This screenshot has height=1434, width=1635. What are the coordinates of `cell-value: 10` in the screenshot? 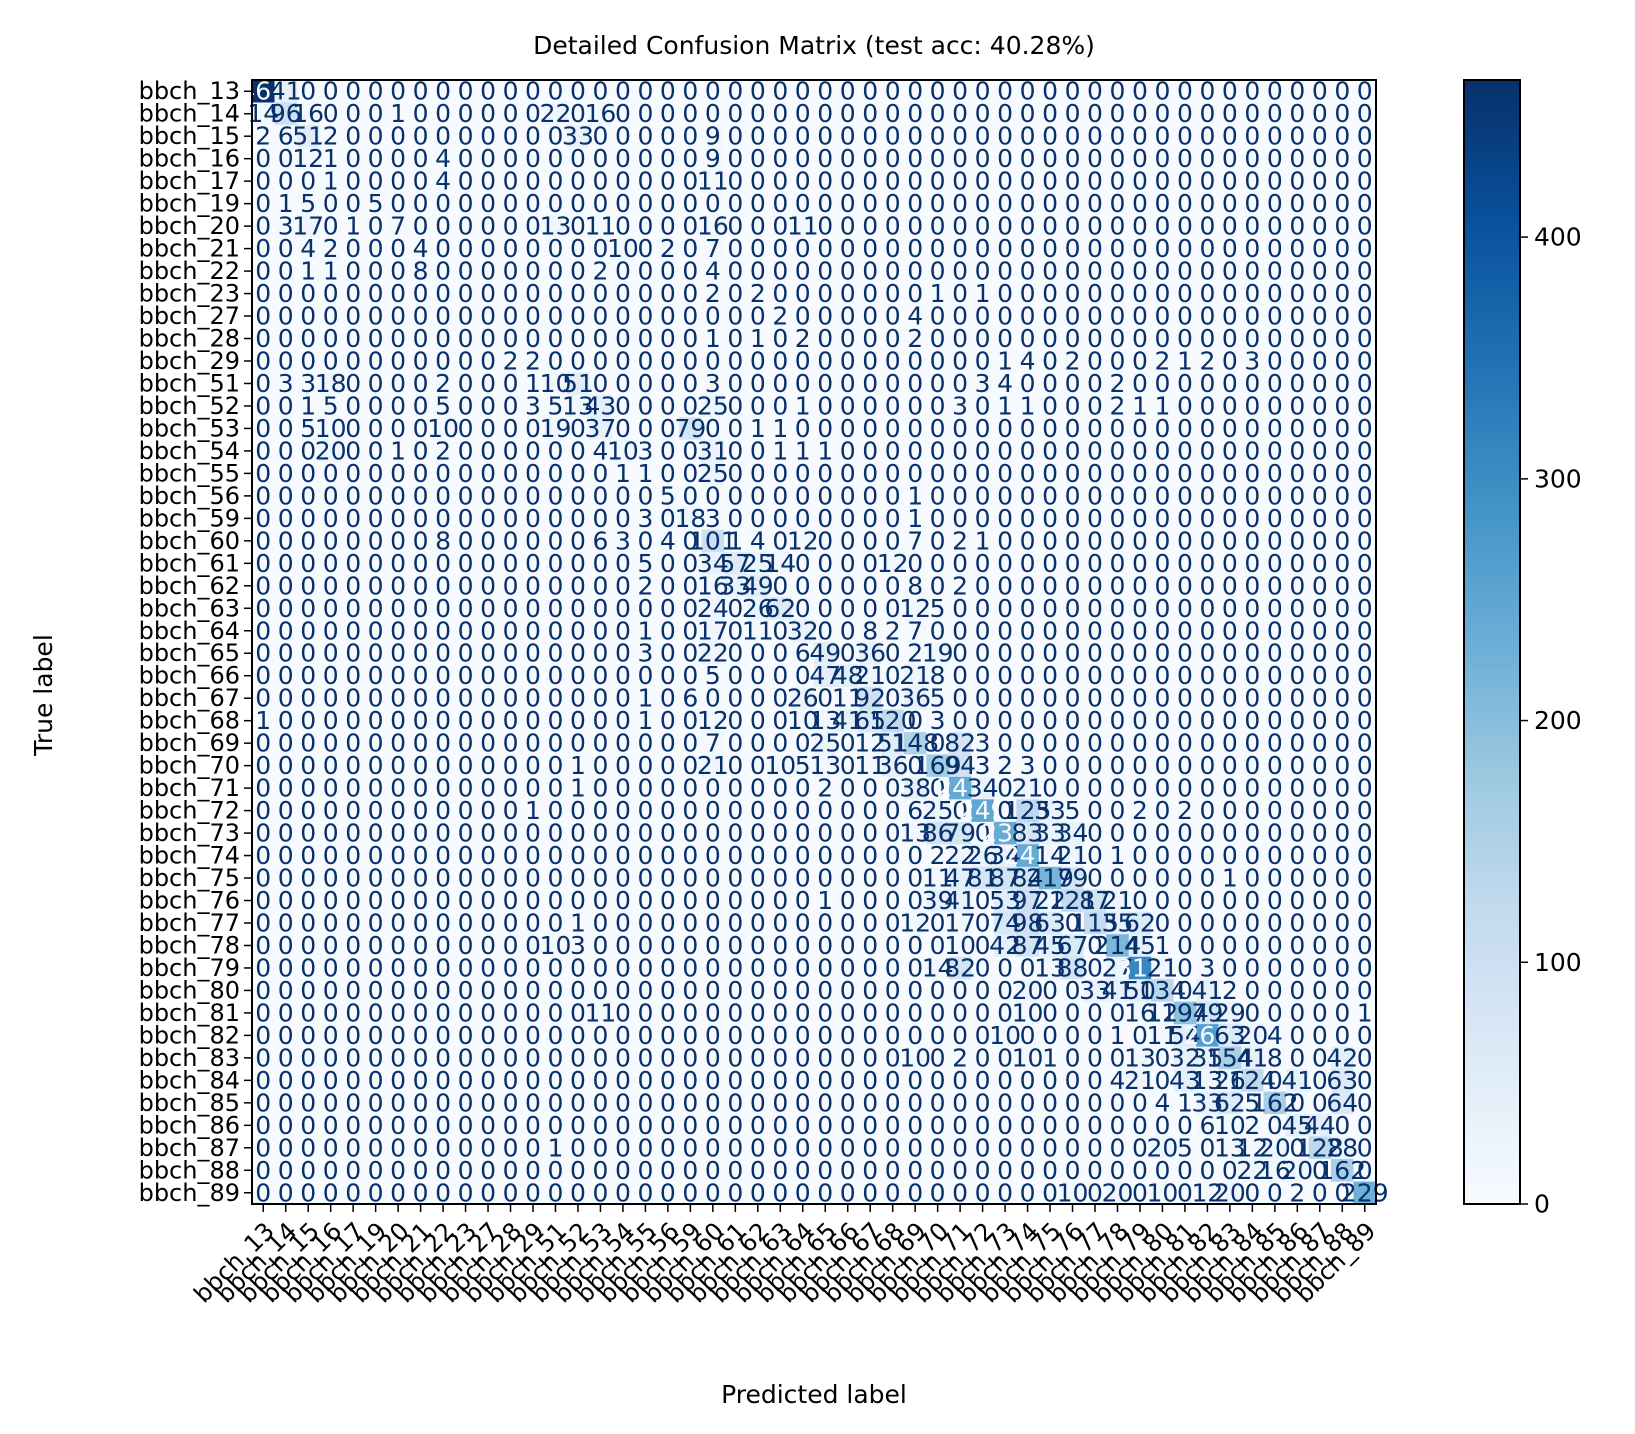 It's located at (1073, 1192).